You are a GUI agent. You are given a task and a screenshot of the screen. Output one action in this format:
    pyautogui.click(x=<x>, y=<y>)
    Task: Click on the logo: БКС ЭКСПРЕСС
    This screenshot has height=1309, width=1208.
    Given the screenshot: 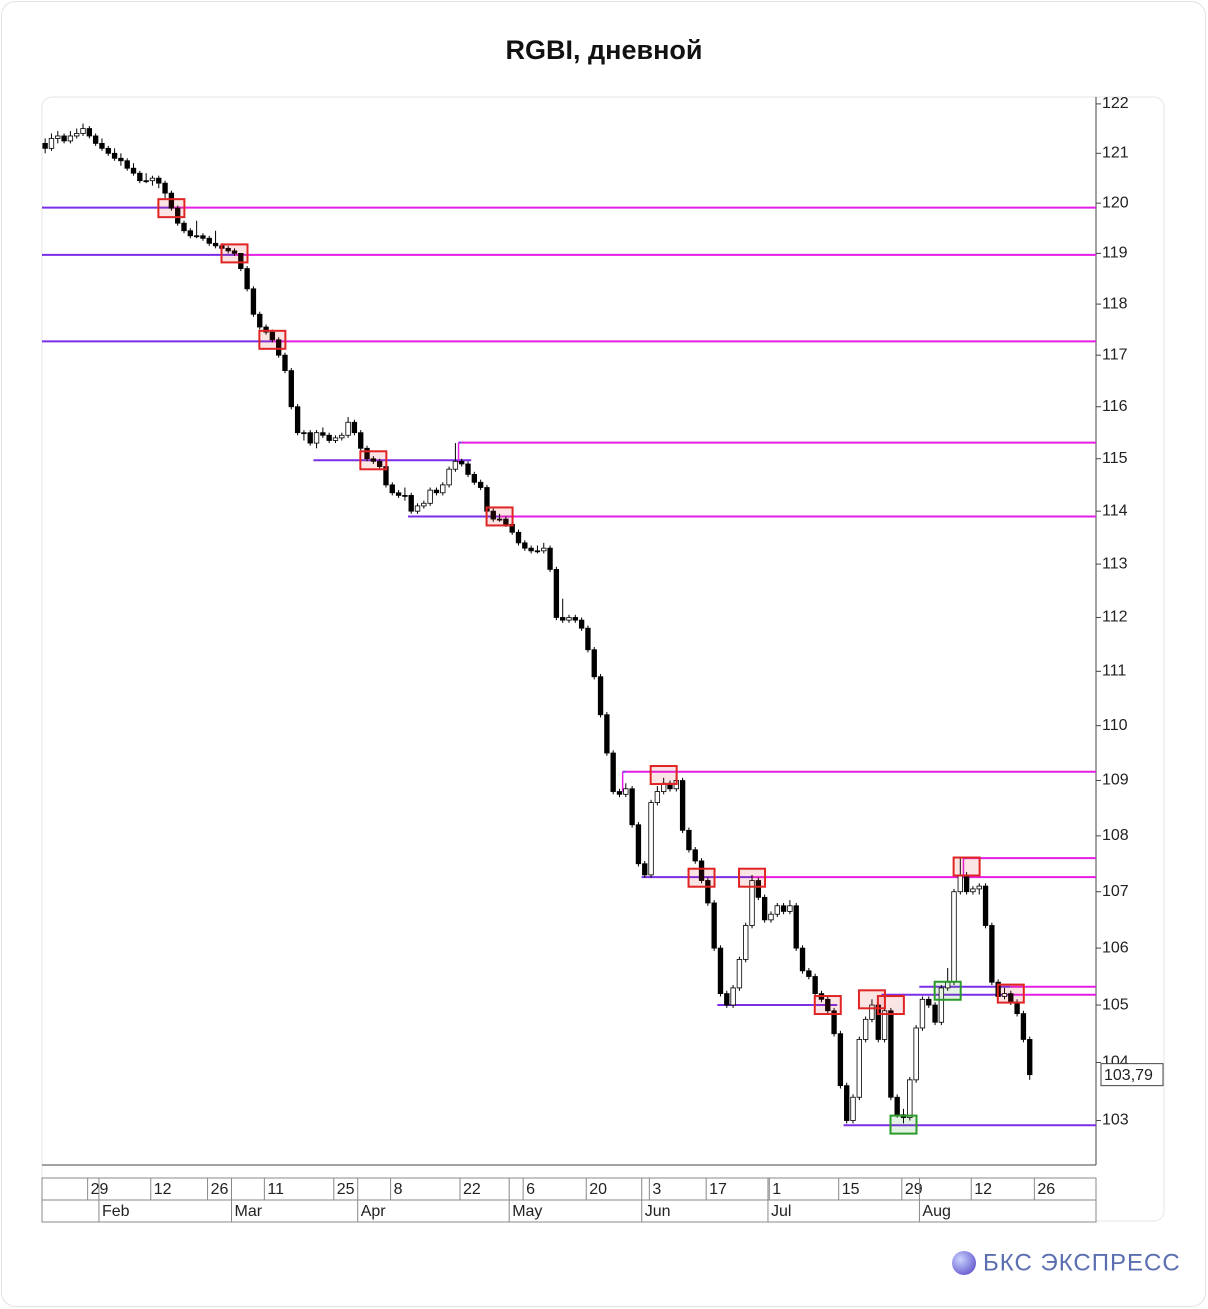 What is the action you would take?
    pyautogui.click(x=1066, y=1262)
    